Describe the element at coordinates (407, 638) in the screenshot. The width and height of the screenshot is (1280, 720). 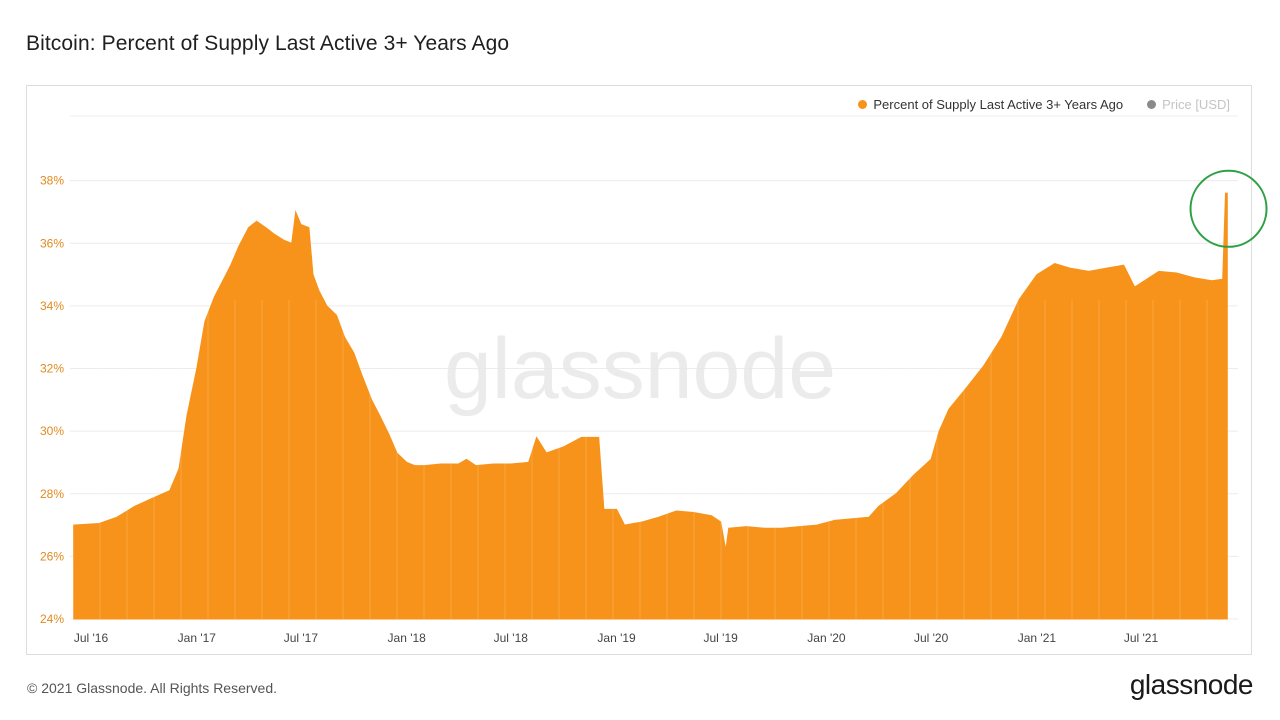
I see `x-tick-label: Jan '18` at that location.